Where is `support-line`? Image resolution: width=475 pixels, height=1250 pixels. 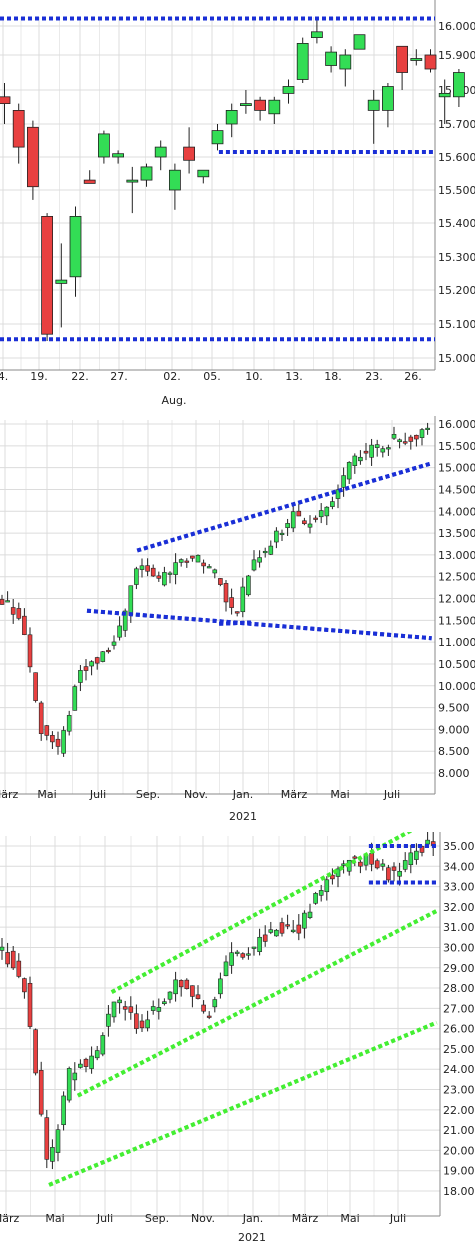 support-line is located at coordinates (259, 624).